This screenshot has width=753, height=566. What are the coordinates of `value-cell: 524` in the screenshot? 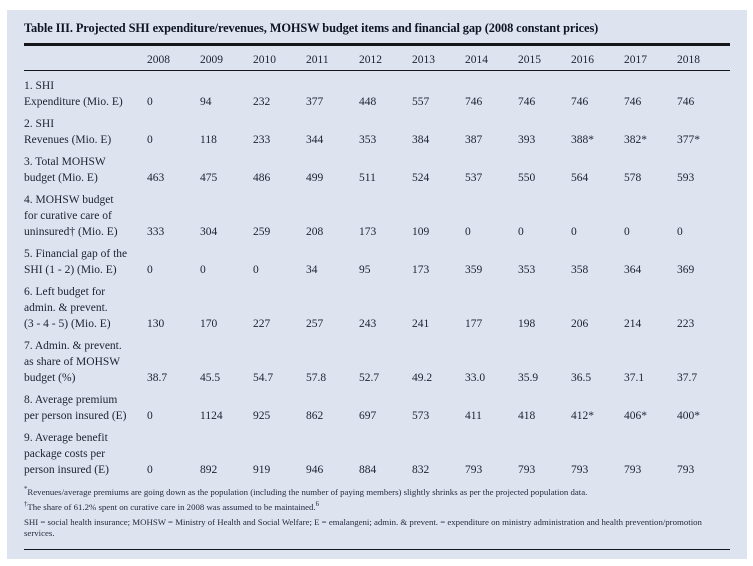 It's located at (421, 177).